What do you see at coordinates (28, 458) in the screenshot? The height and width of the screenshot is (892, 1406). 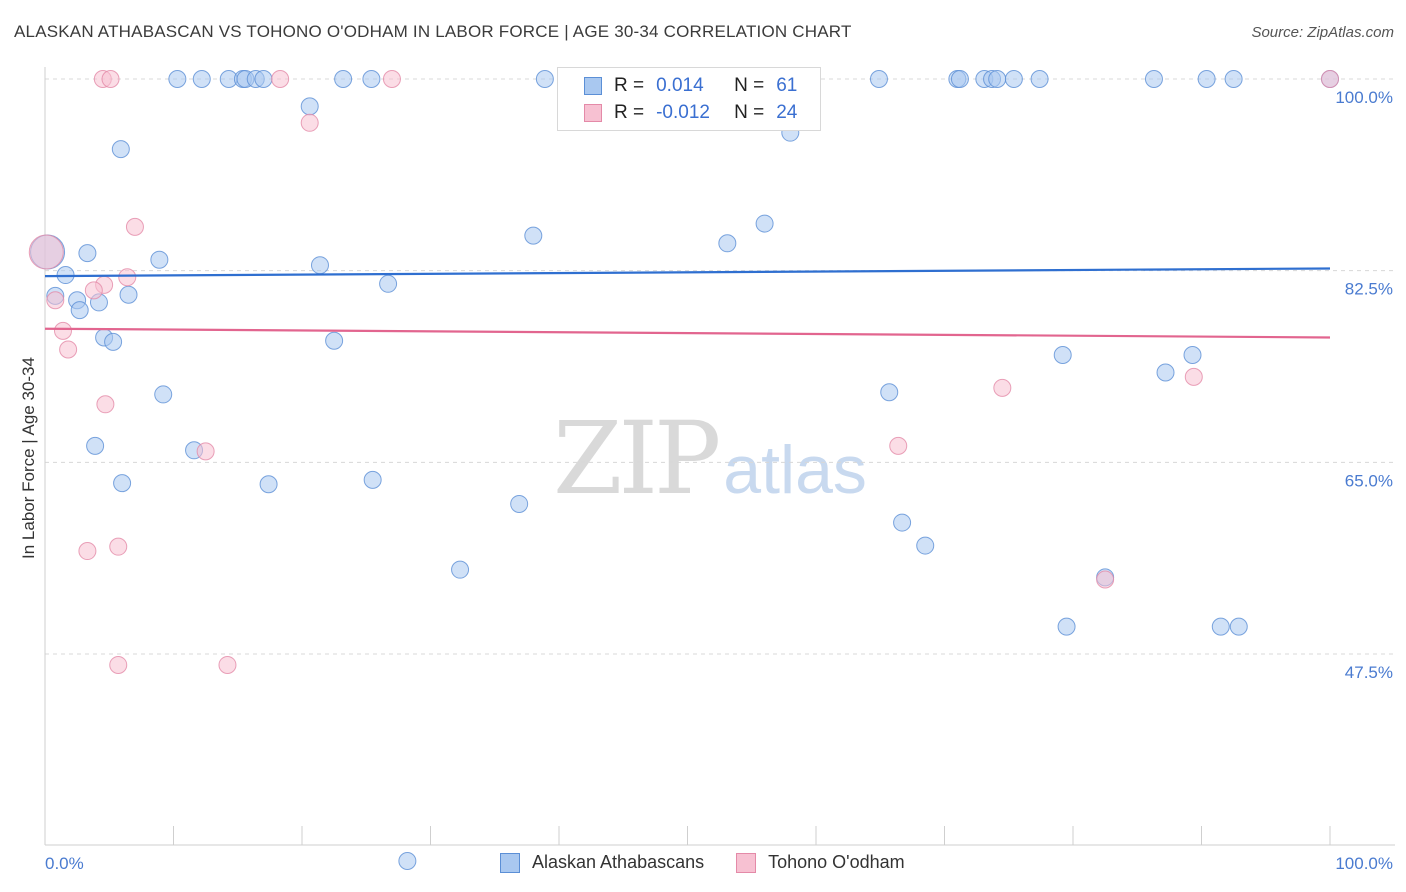 I see `y-axis-label: In Labor Force | Age 30-34` at bounding box center [28, 458].